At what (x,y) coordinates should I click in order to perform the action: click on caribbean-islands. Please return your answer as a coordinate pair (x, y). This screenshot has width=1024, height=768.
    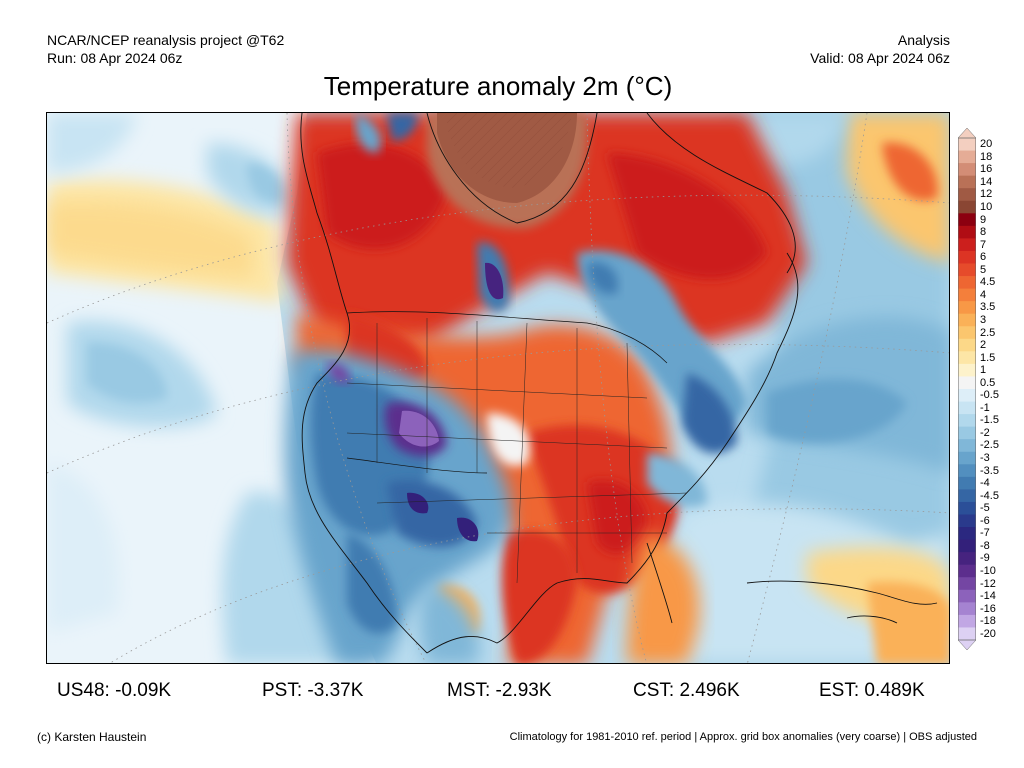
    Looking at the image, I should click on (842, 592).